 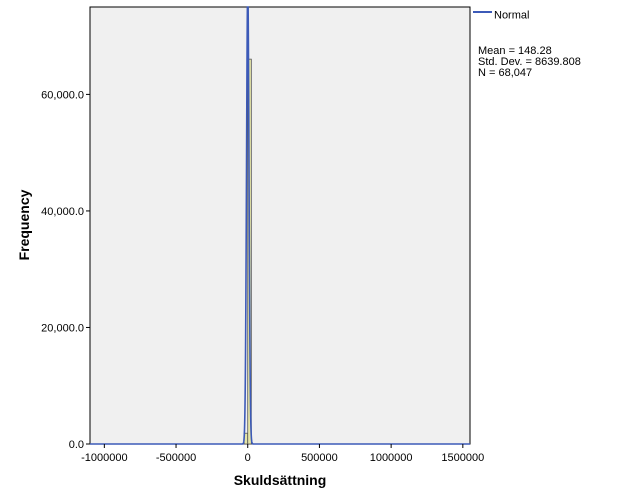 What do you see at coordinates (319, 458) in the screenshot?
I see `x-tick-label: 500000` at bounding box center [319, 458].